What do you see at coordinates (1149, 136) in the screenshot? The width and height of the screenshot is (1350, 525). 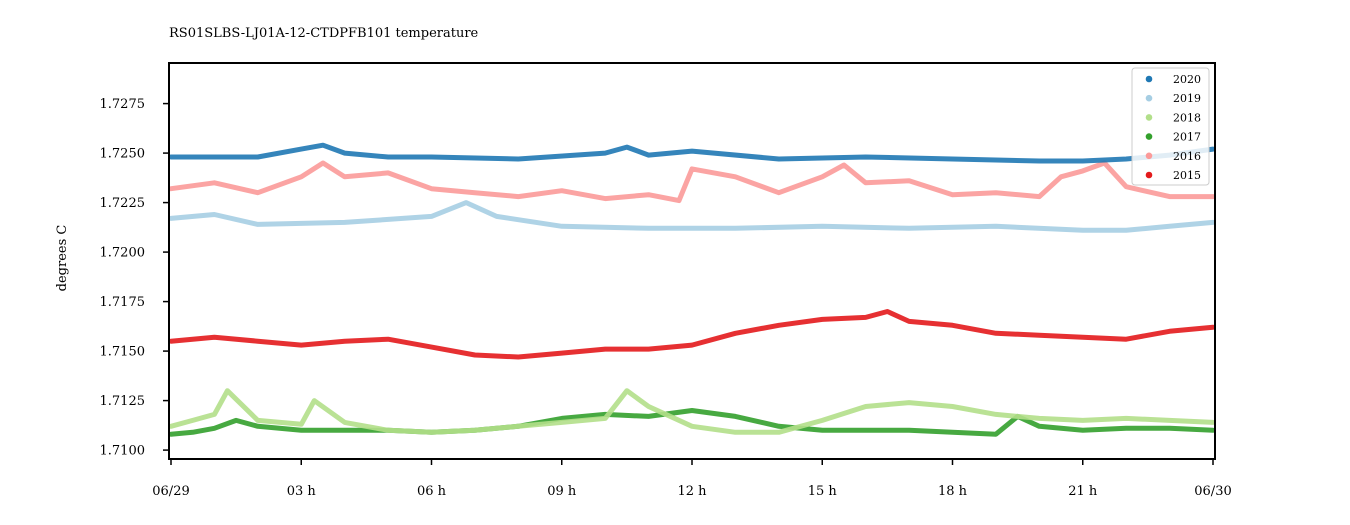 I see `legend-marker-2017` at bounding box center [1149, 136].